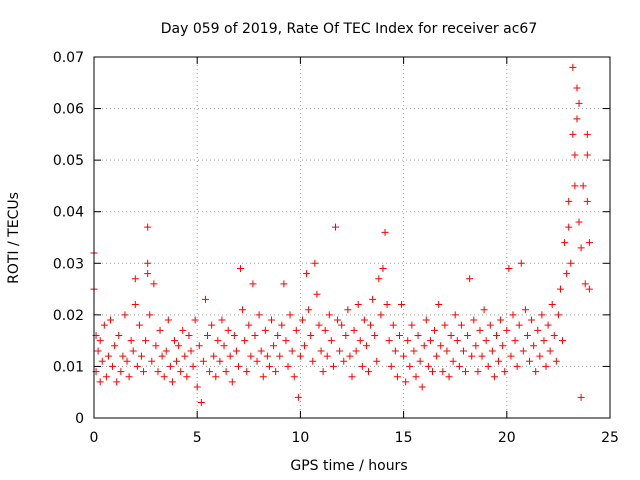 The height and width of the screenshot is (480, 640). I want to click on x-tick-label: 20, so click(507, 438).